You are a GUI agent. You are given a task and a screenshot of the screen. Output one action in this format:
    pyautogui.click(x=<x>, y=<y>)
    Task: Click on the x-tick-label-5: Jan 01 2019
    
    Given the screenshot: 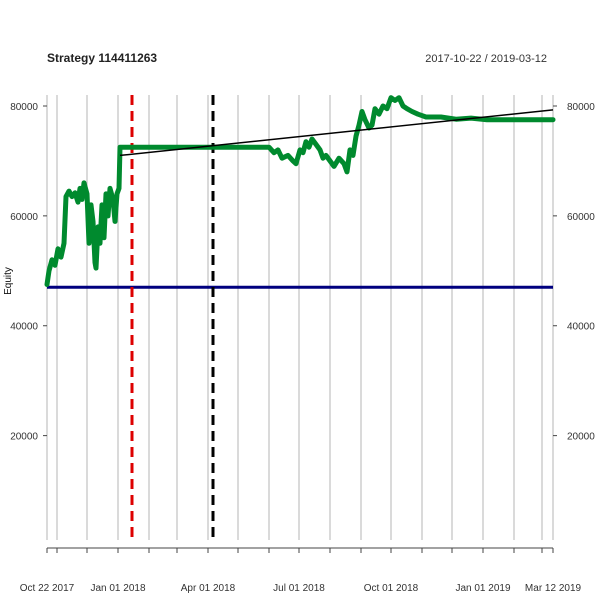 What is the action you would take?
    pyautogui.click(x=482, y=588)
    